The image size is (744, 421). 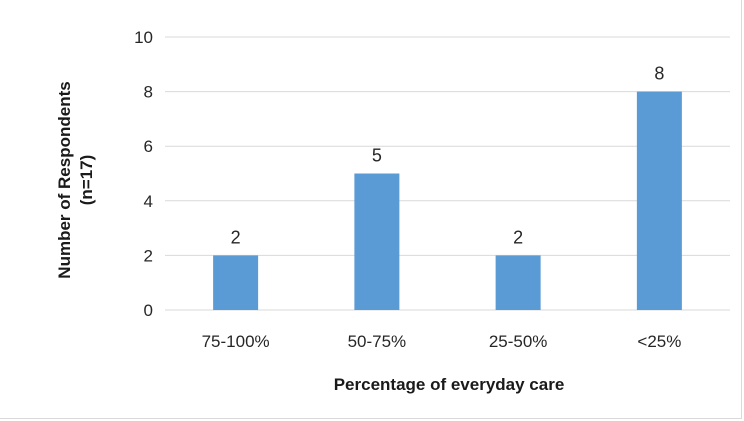 I want to click on x-tick-label: 75-100%, so click(x=236, y=341).